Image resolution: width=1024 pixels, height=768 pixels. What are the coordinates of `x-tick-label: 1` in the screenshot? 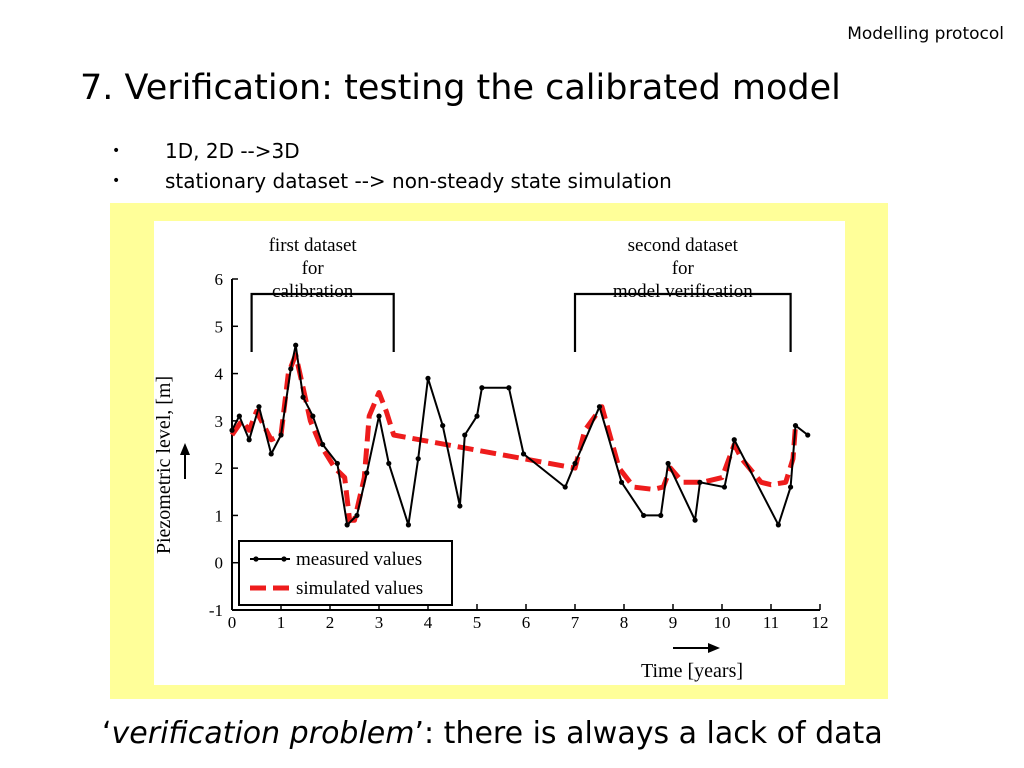 It's located at (281, 622).